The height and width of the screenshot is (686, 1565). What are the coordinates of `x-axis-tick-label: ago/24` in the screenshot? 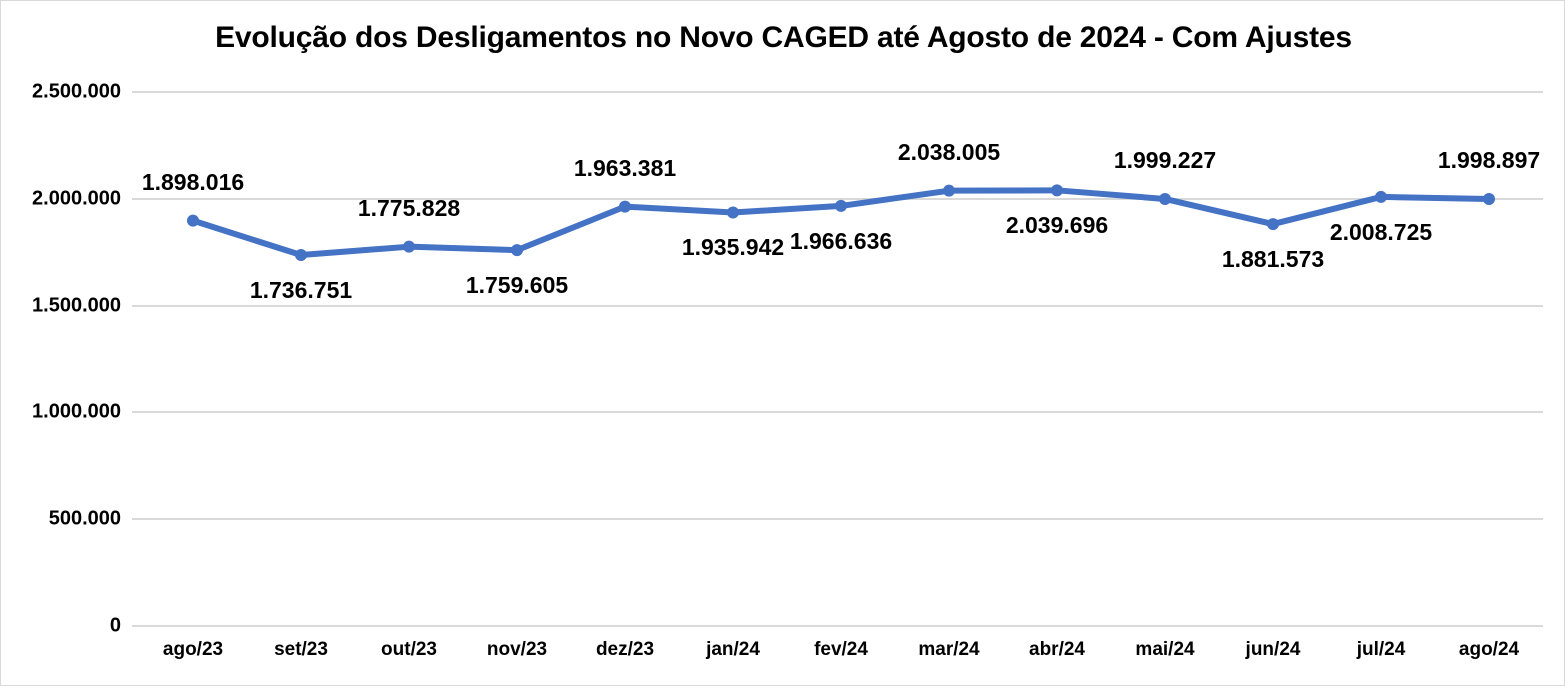 It's located at (1489, 649).